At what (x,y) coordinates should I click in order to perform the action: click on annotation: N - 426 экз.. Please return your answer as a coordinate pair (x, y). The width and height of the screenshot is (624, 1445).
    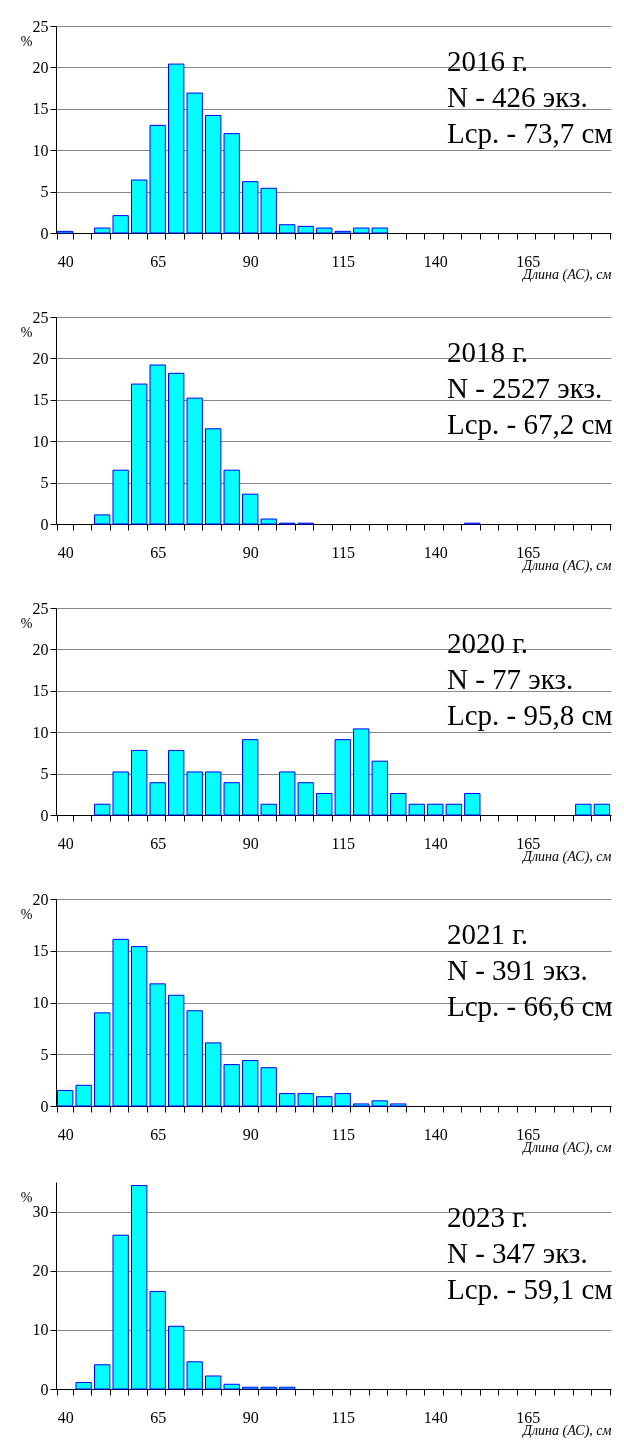
    Looking at the image, I should click on (517, 97).